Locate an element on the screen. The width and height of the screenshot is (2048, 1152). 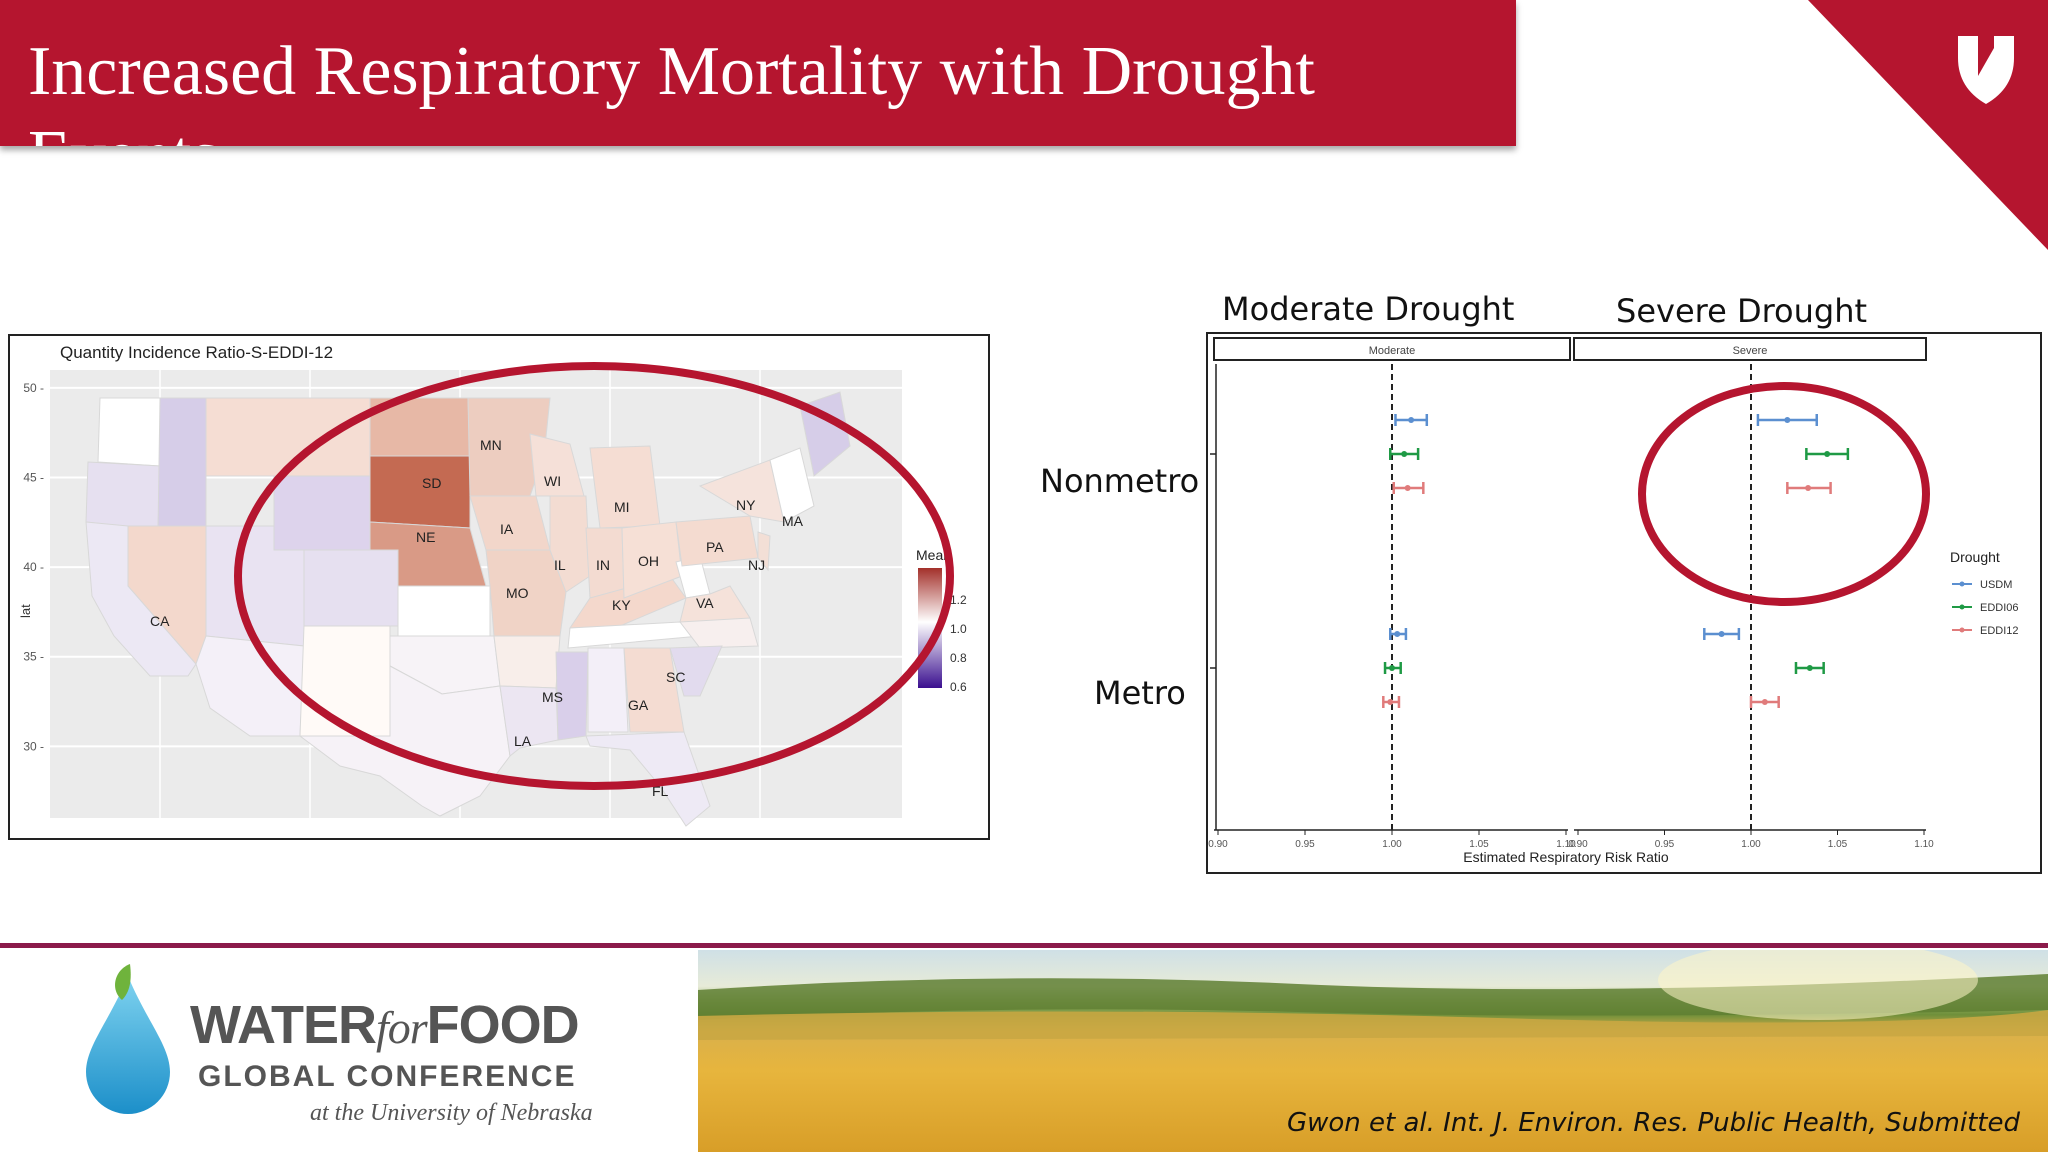
state-wy is located at coordinates (322, 513).